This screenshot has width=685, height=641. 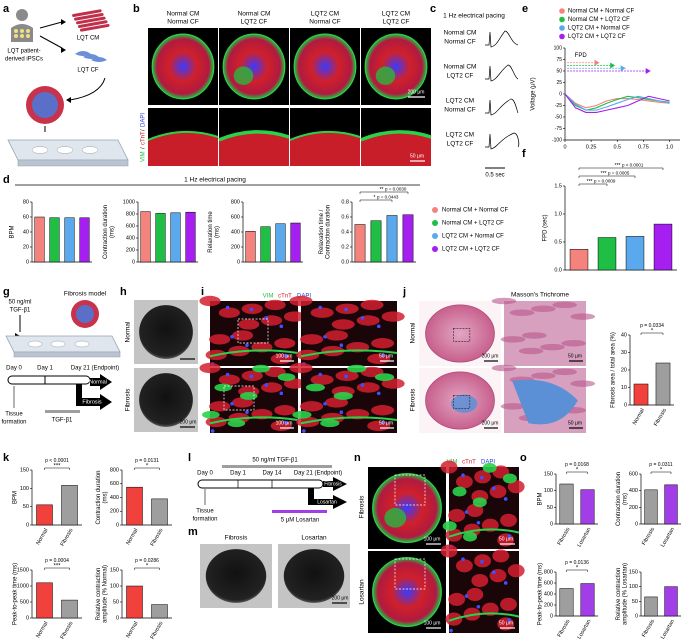 I want to click on tissue-edge, so click(x=183, y=148).